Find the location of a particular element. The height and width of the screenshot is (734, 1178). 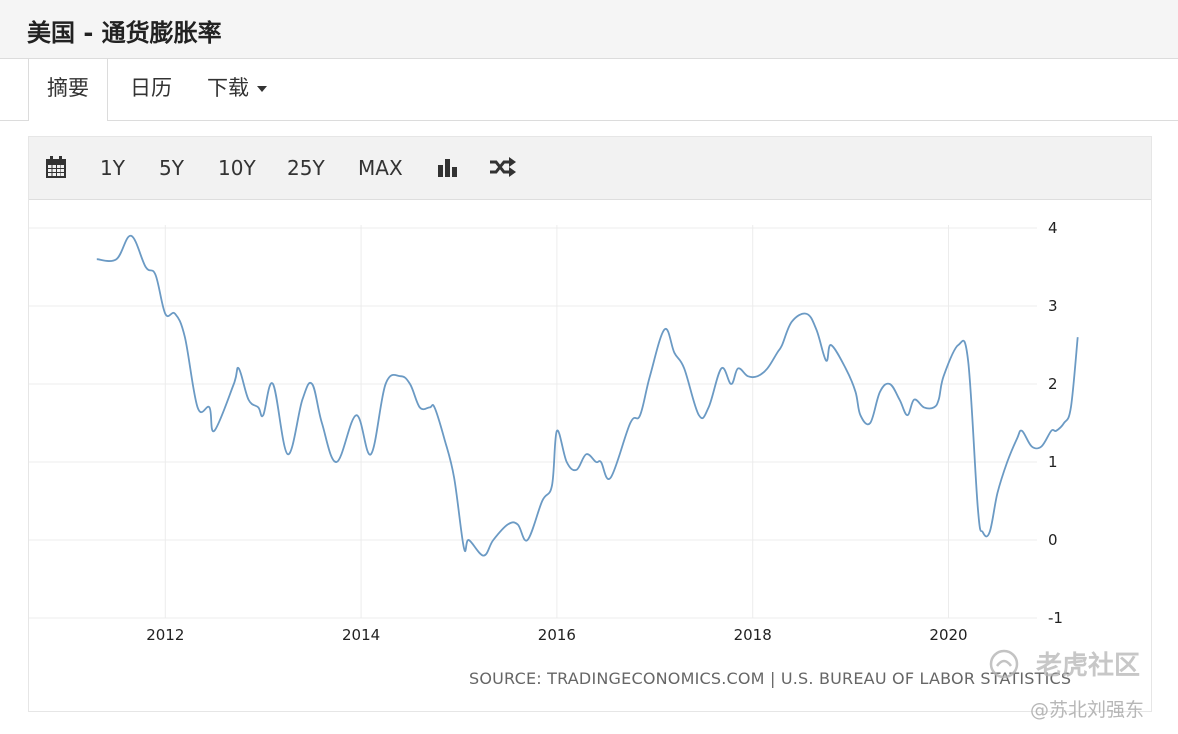

x-tick-label: 2014 is located at coordinates (361, 635).